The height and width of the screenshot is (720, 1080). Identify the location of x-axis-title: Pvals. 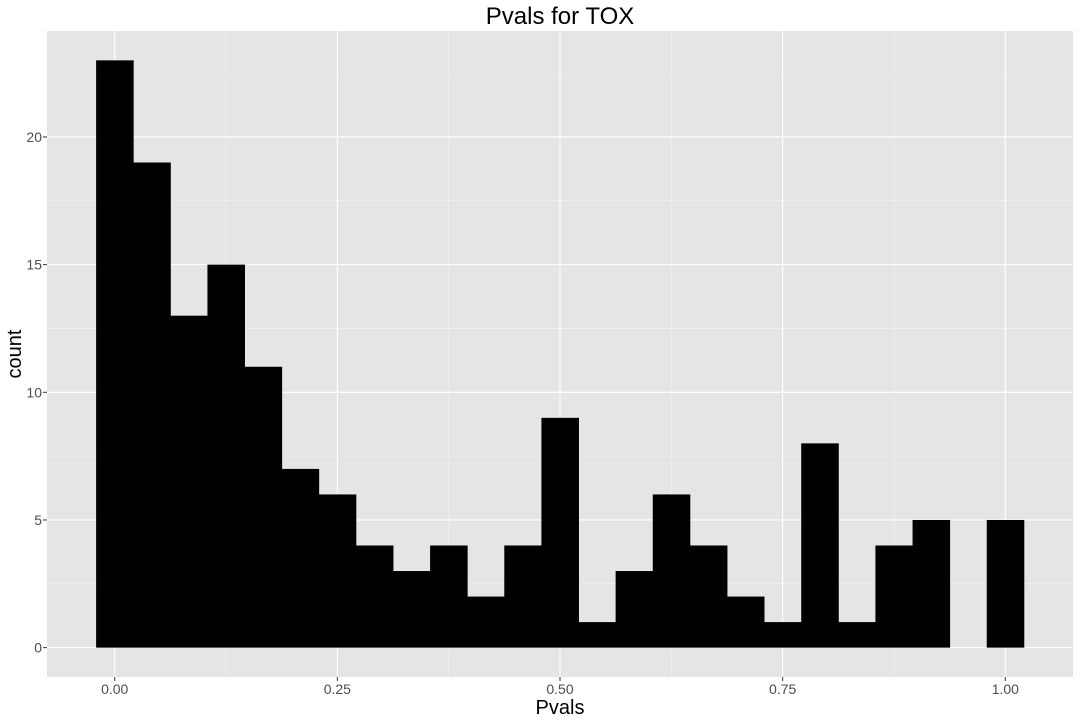
(560, 708).